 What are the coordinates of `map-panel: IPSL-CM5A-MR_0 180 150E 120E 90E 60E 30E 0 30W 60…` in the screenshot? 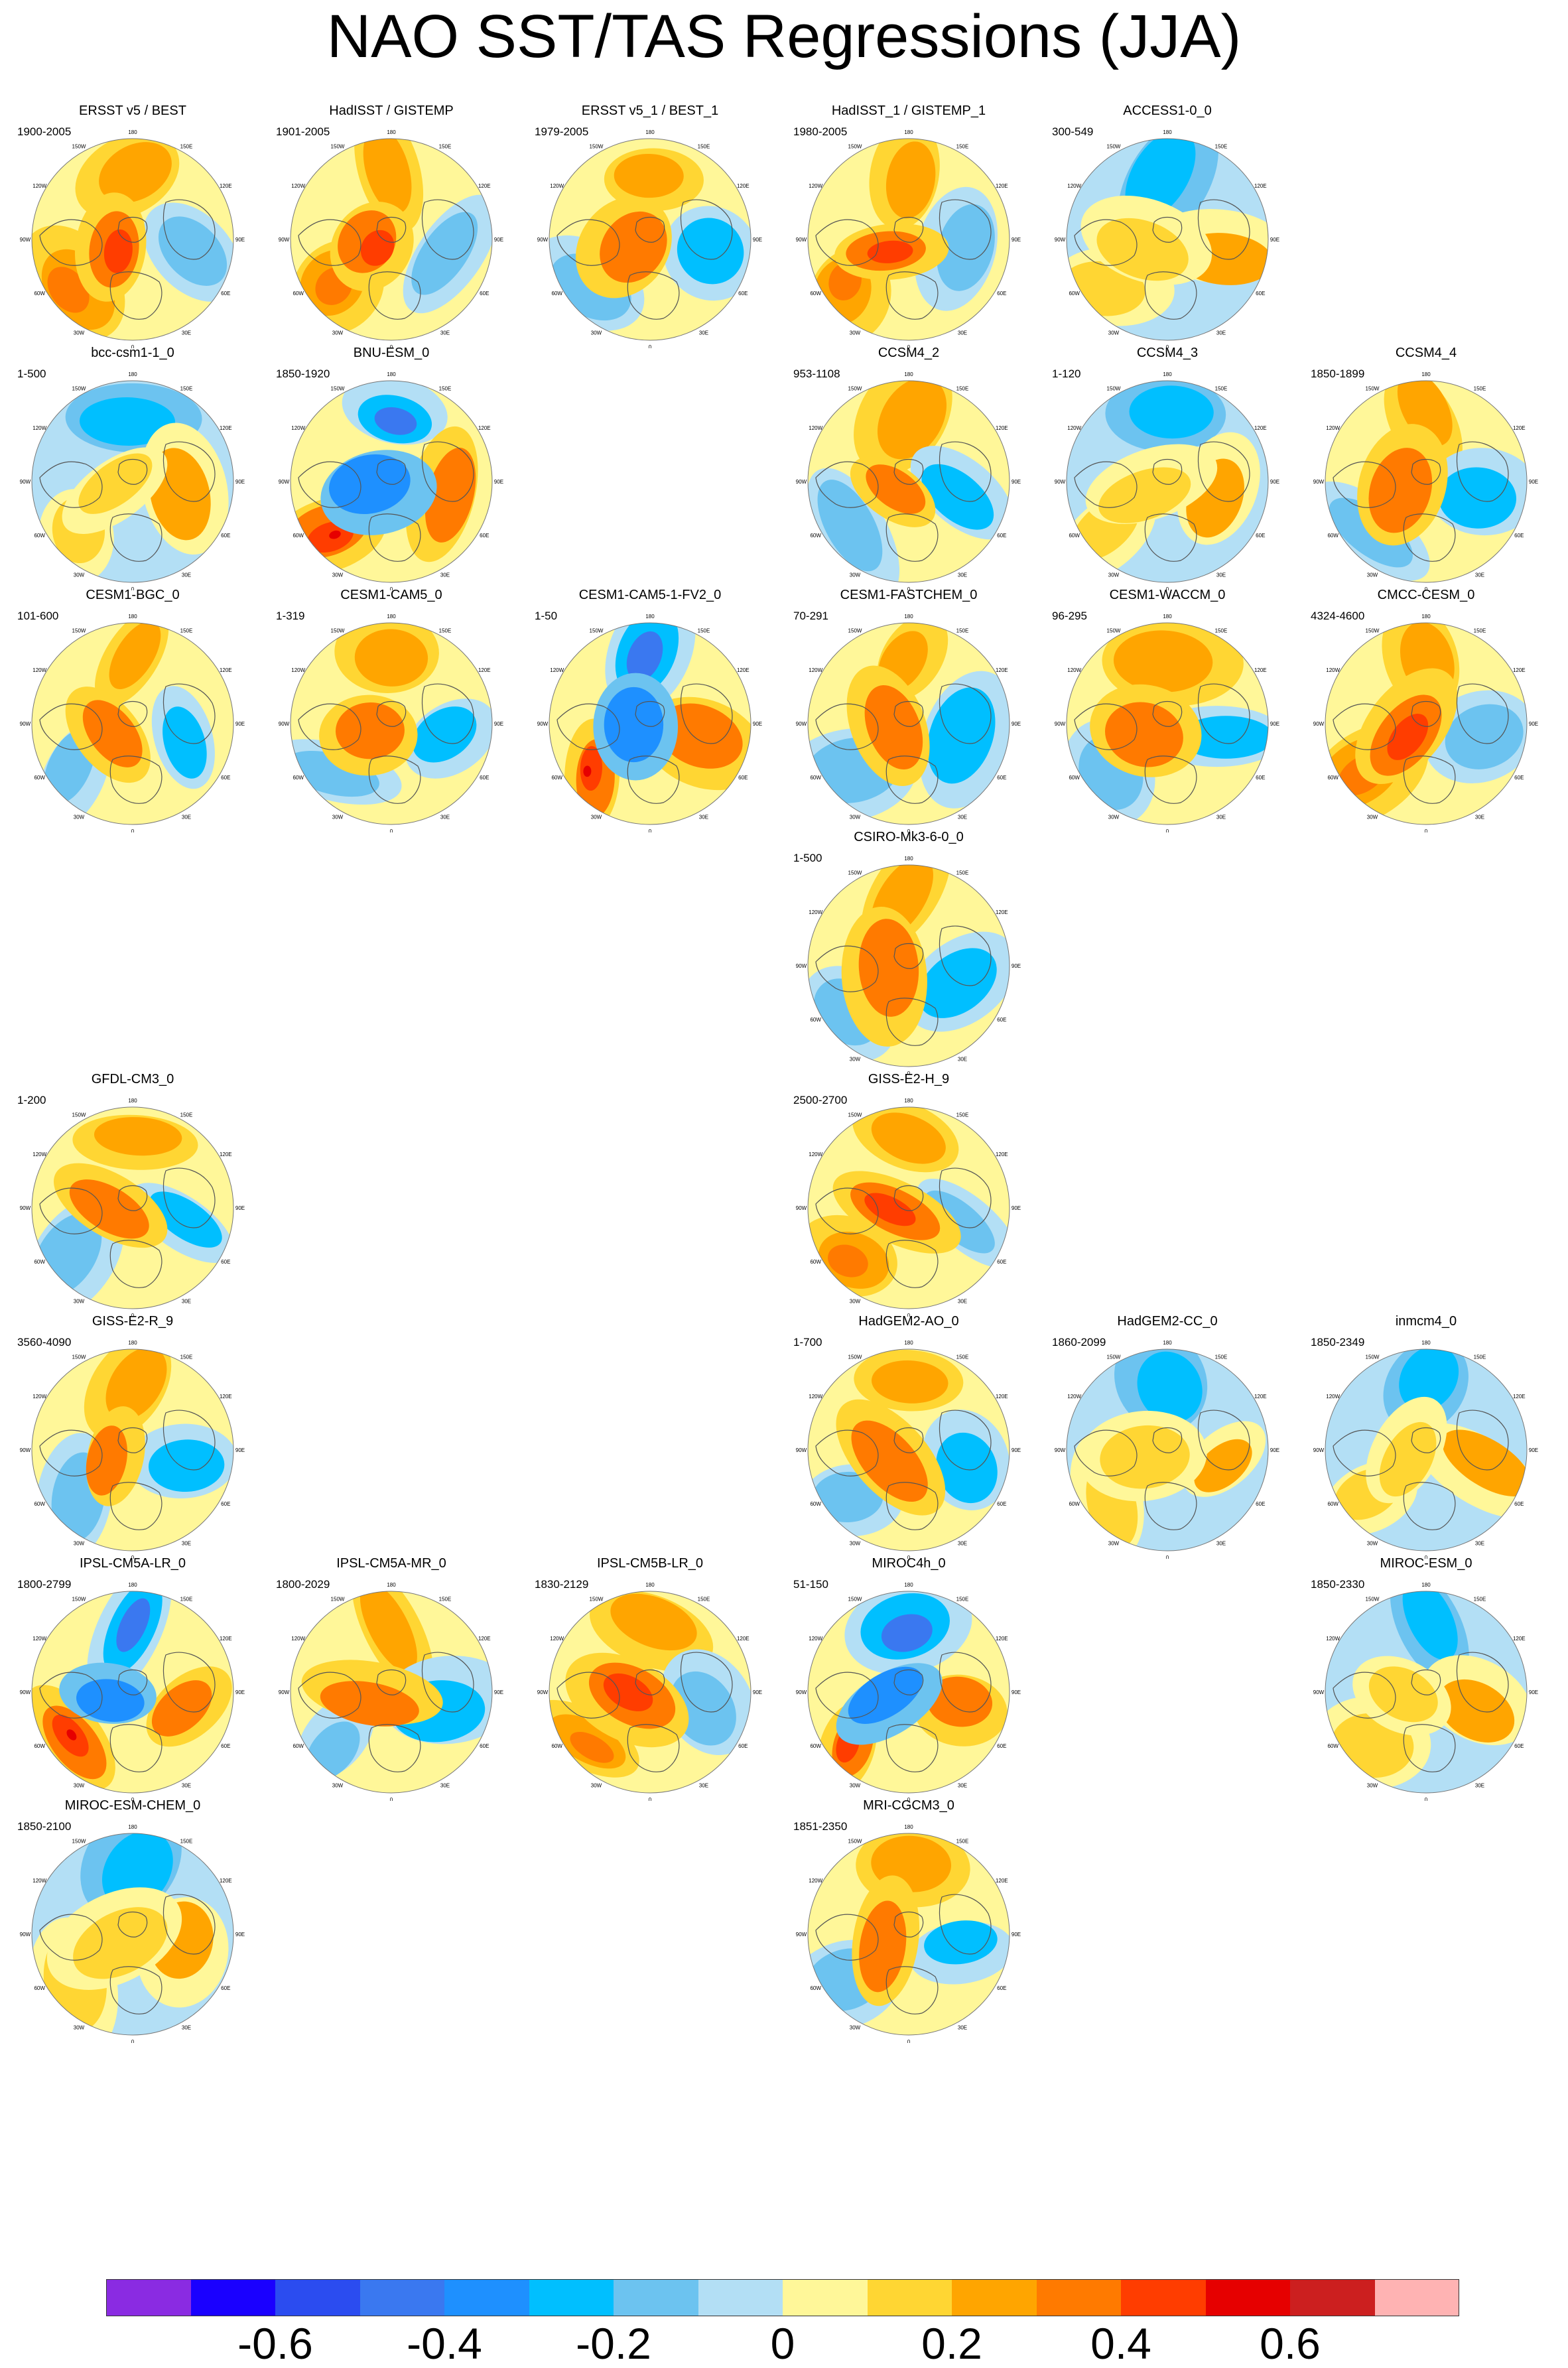 It's located at (391, 1678).